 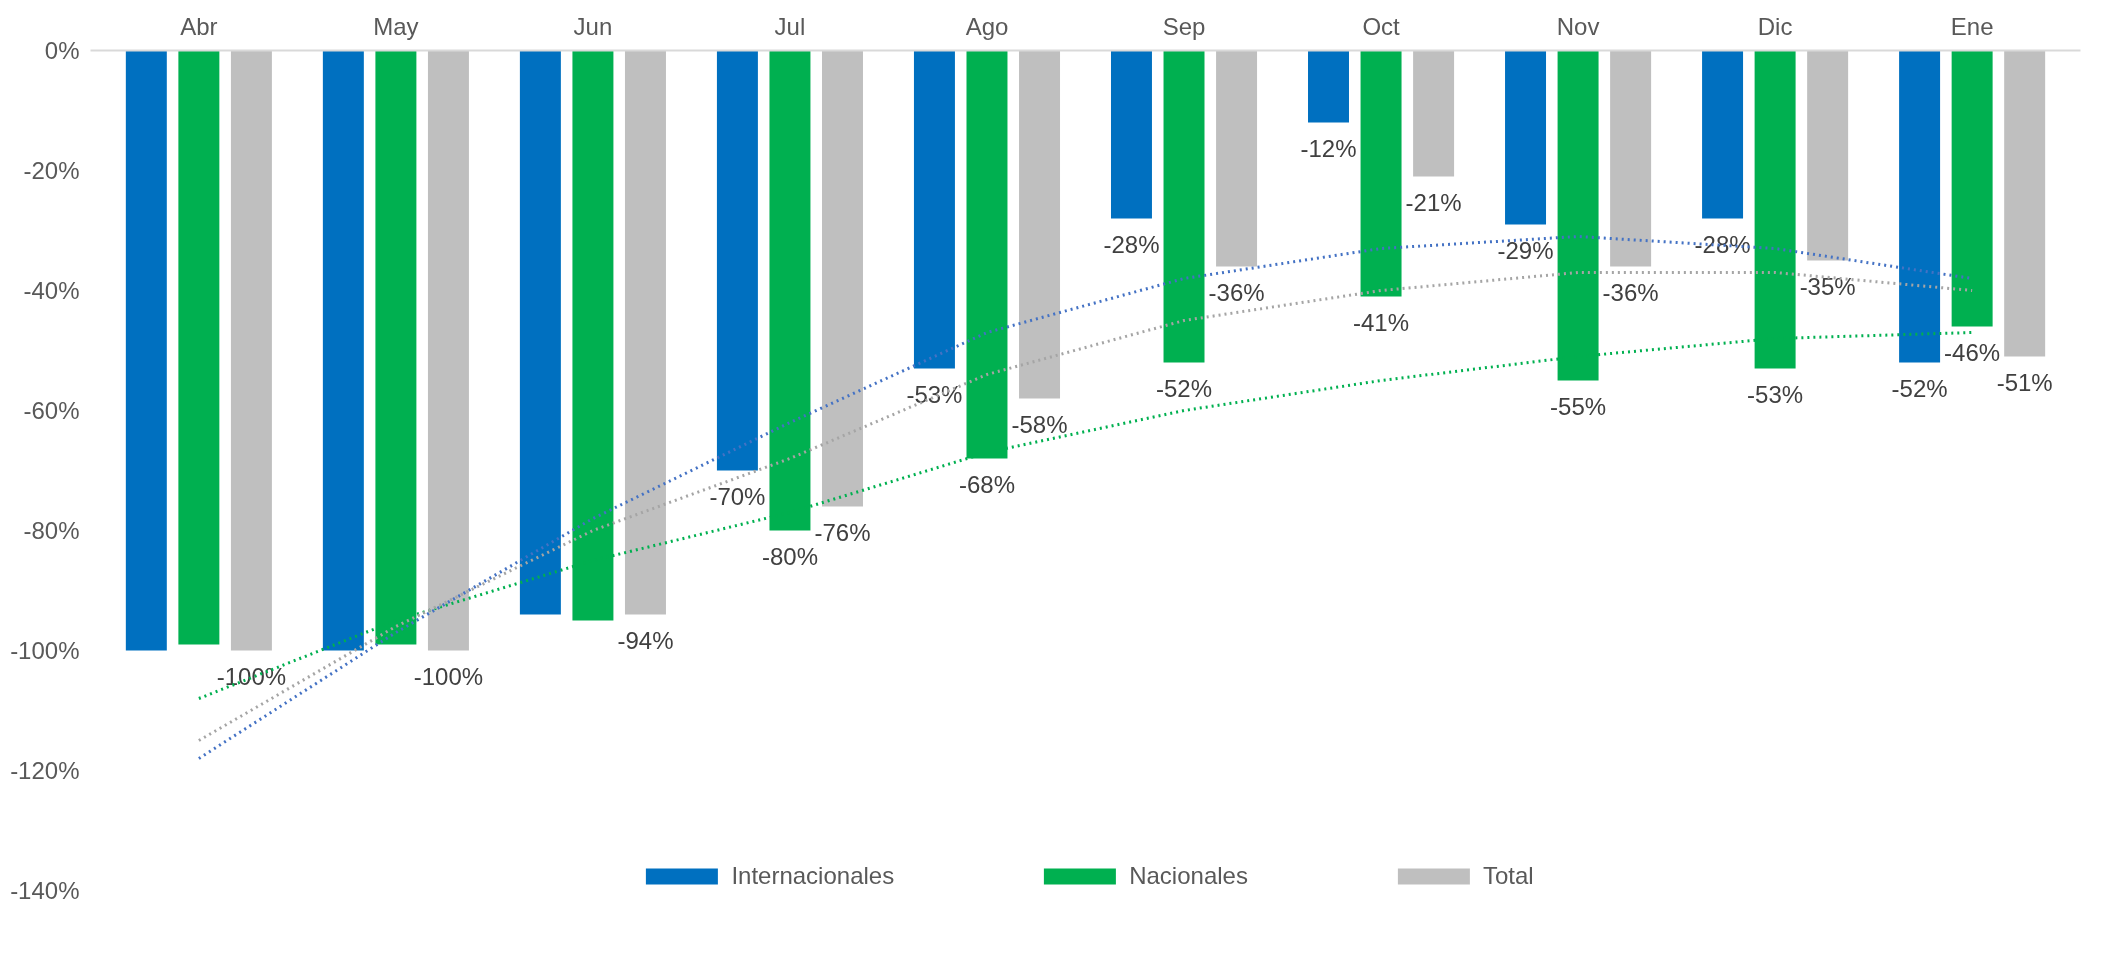 What do you see at coordinates (1972, 352) in the screenshot?
I see `data-label: -46%` at bounding box center [1972, 352].